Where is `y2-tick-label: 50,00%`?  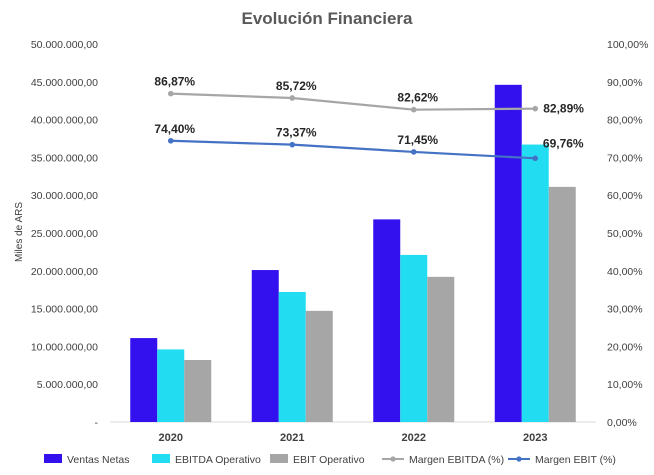 y2-tick-label: 50,00% is located at coordinates (625, 234).